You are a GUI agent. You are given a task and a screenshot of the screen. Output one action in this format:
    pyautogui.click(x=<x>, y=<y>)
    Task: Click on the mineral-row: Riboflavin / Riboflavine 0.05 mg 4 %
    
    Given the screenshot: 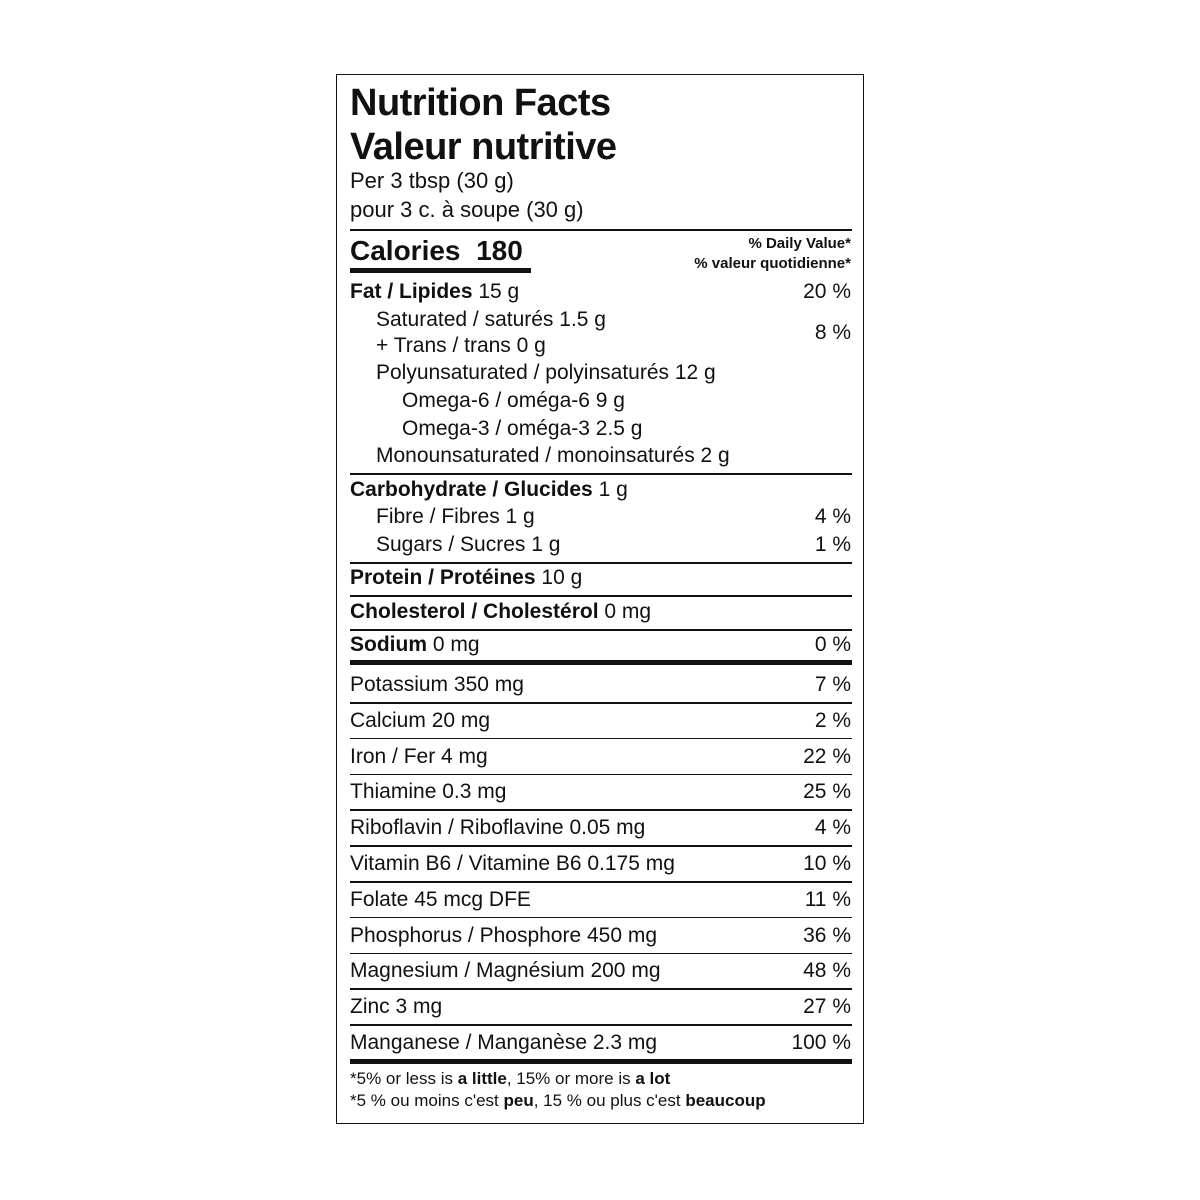 What is the action you would take?
    pyautogui.click(x=600, y=828)
    